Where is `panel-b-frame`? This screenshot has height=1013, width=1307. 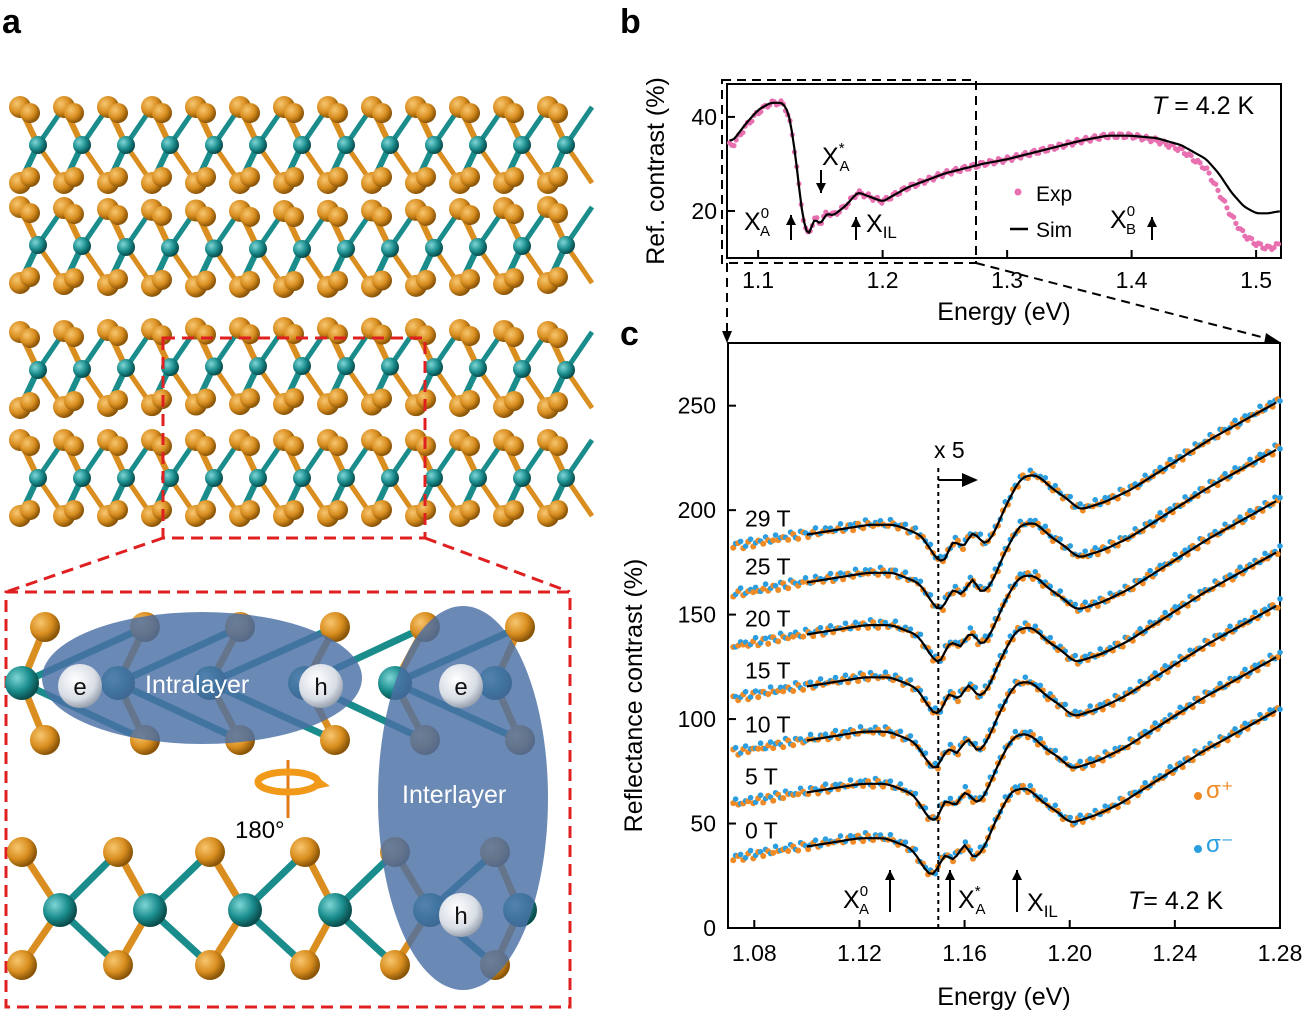
panel-b-frame is located at coordinates (1004, 171).